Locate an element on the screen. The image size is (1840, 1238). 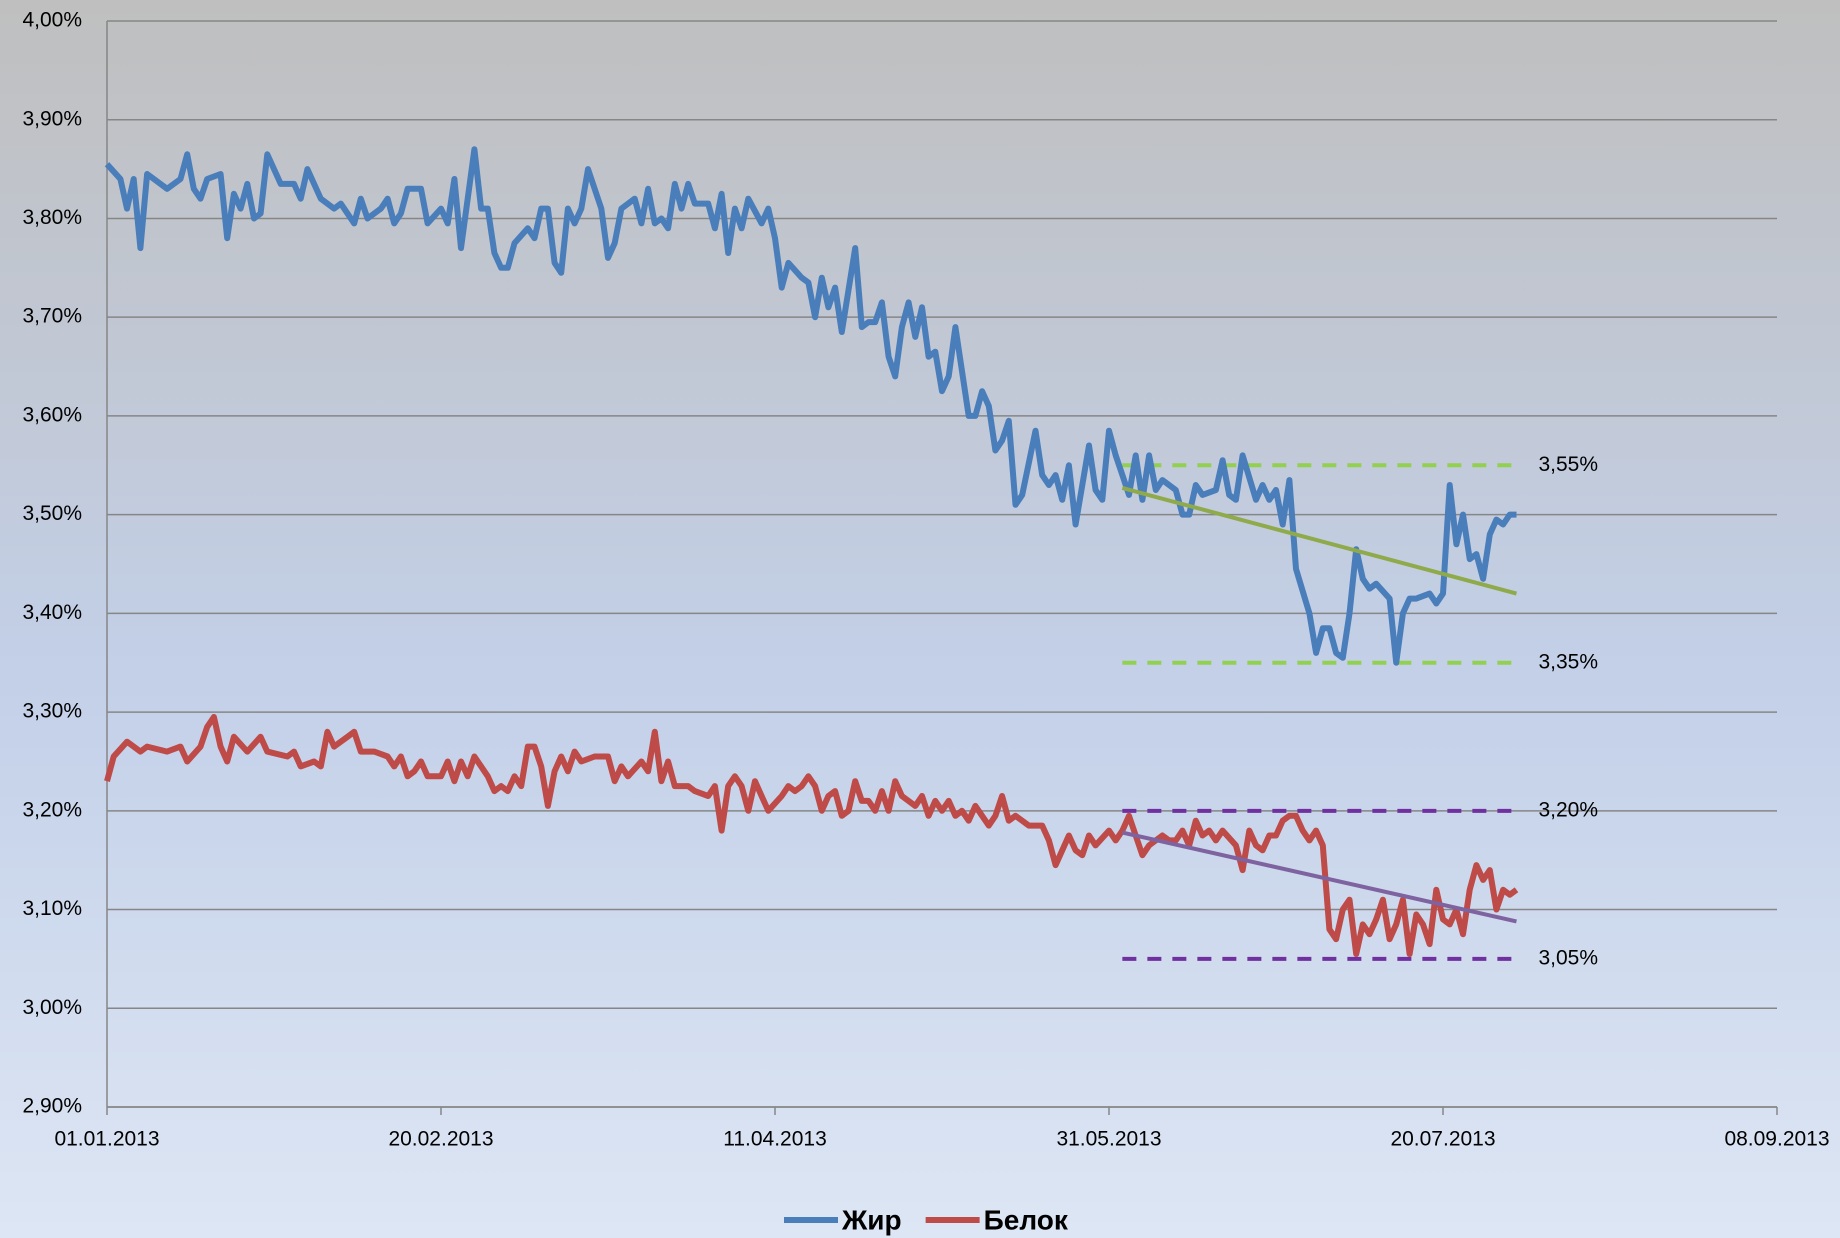
y-tick-label: 3,10% is located at coordinates (52, 908).